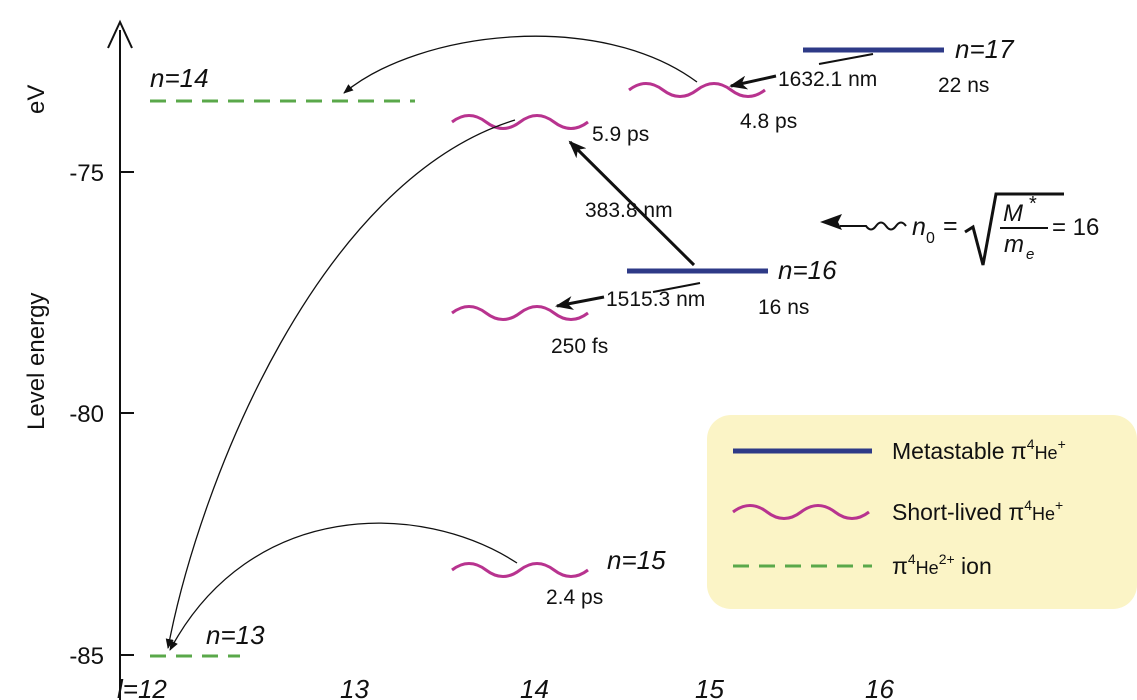  Describe the element at coordinates (179, 78) in the screenshot. I see `level-label-n14: n=14` at that location.